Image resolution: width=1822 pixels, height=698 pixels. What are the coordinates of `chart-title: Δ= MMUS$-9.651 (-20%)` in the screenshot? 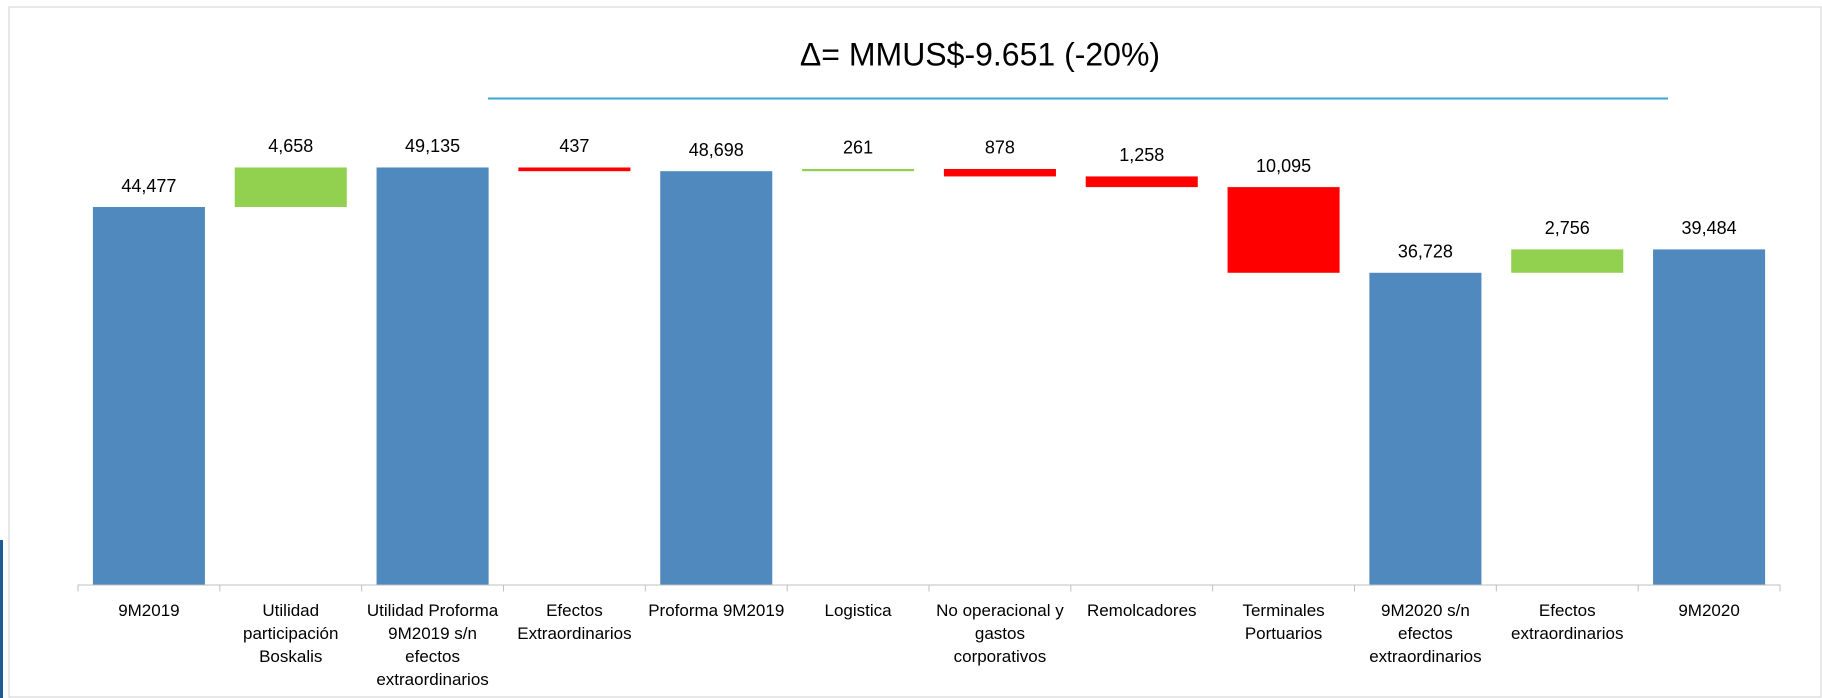 It's located at (980, 54).